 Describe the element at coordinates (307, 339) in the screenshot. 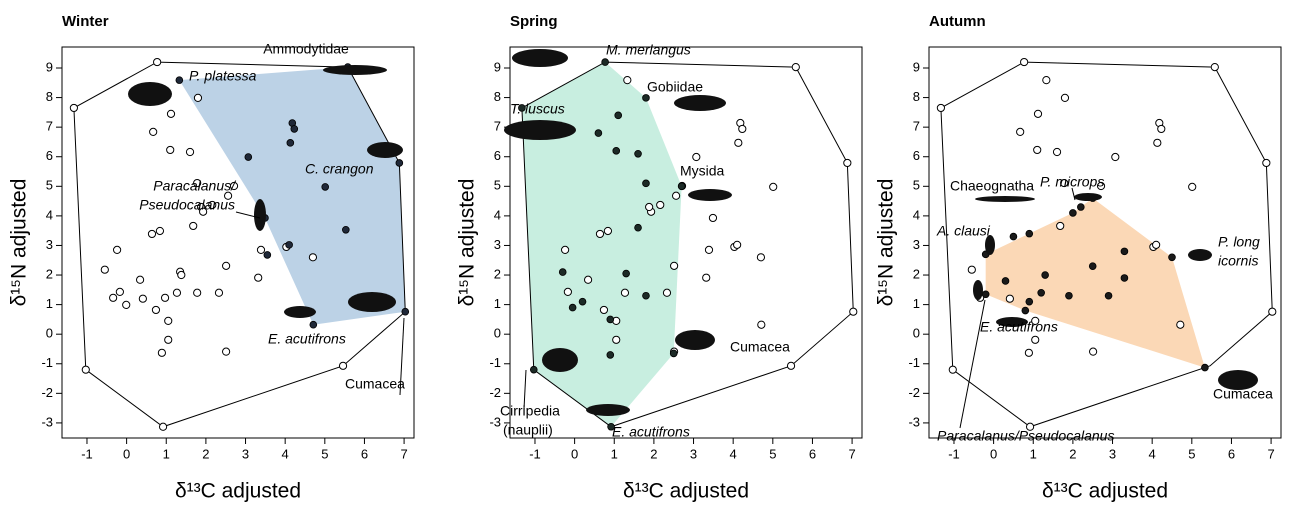

I see `taxon-label: E. acutifrons` at that location.